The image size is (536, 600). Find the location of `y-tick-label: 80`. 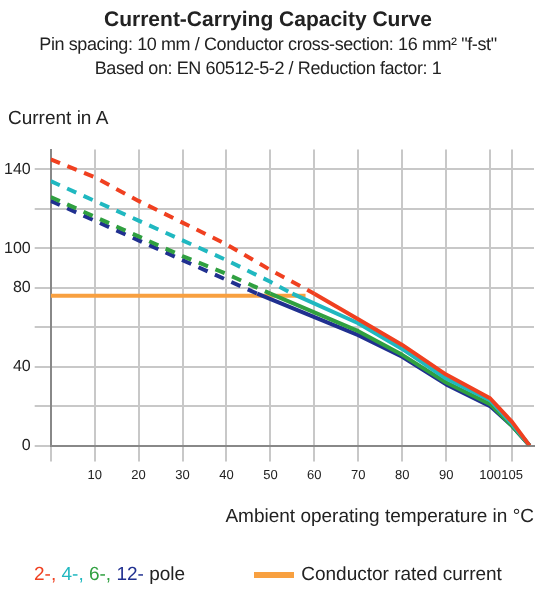

y-tick-label: 80 is located at coordinates (22, 287).